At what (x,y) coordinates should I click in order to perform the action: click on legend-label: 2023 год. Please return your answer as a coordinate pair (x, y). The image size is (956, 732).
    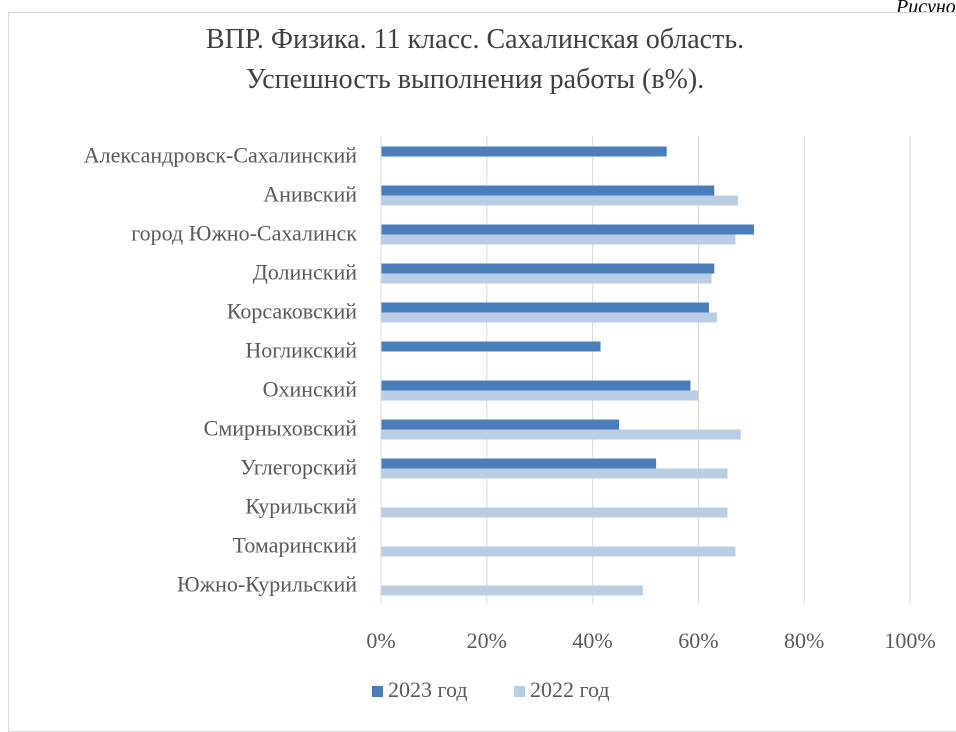
    Looking at the image, I should click on (428, 689).